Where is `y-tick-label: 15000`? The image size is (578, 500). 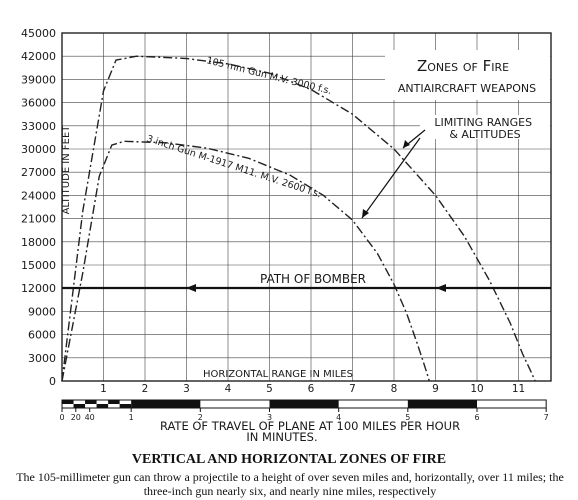 y-tick-label: 15000 is located at coordinates (38, 265).